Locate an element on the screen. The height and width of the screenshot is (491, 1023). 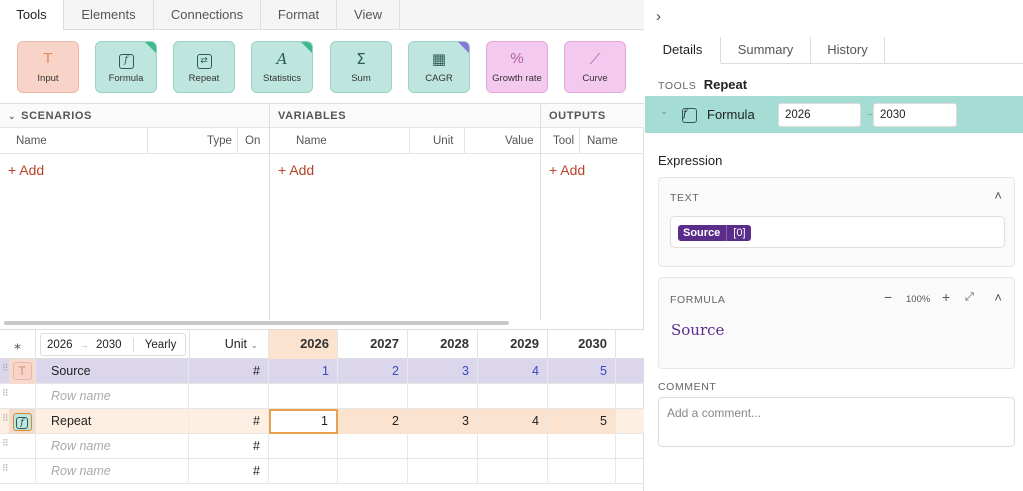
year-header-2030: 2030 is located at coordinates (582, 344).